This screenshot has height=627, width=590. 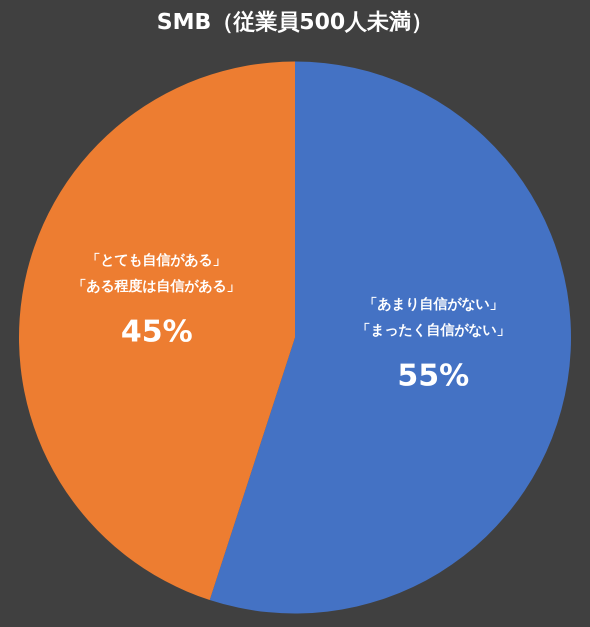 What do you see at coordinates (156, 273) in the screenshot?
I see `slice-label: 「とても自信がある」「ある程度は自信がある」` at bounding box center [156, 273].